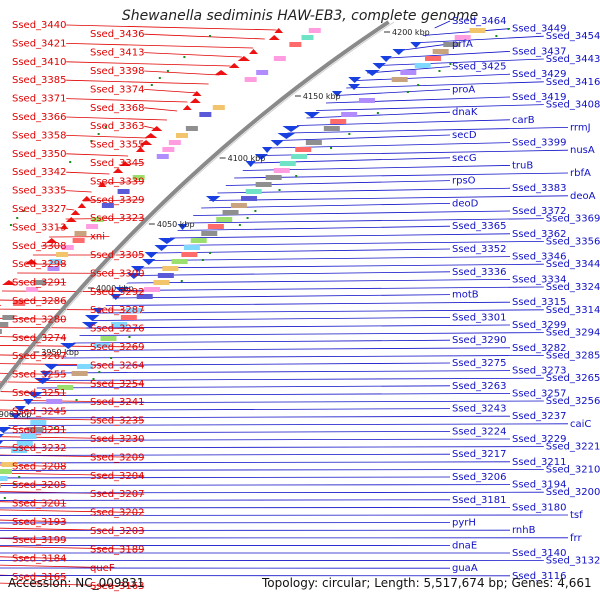 This screenshot has width=600, height=600. Describe the element at coordinates (39, 246) in the screenshot. I see `minus-gene-label: Ssed_3308` at that location.